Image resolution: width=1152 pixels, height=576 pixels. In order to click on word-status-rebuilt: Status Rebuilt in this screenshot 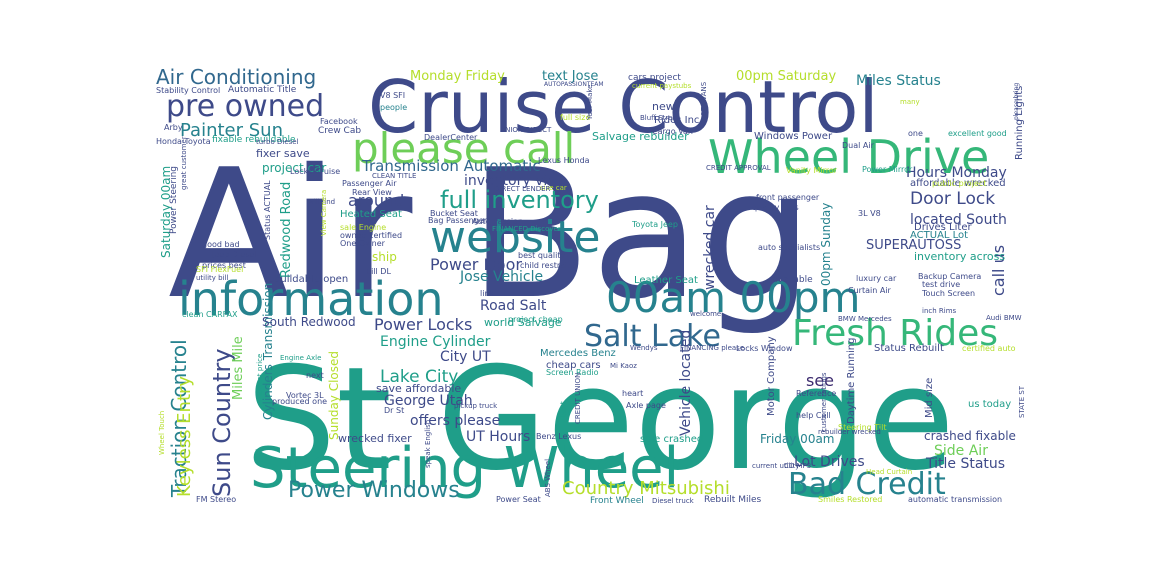, I will do `click(909, 348)`.